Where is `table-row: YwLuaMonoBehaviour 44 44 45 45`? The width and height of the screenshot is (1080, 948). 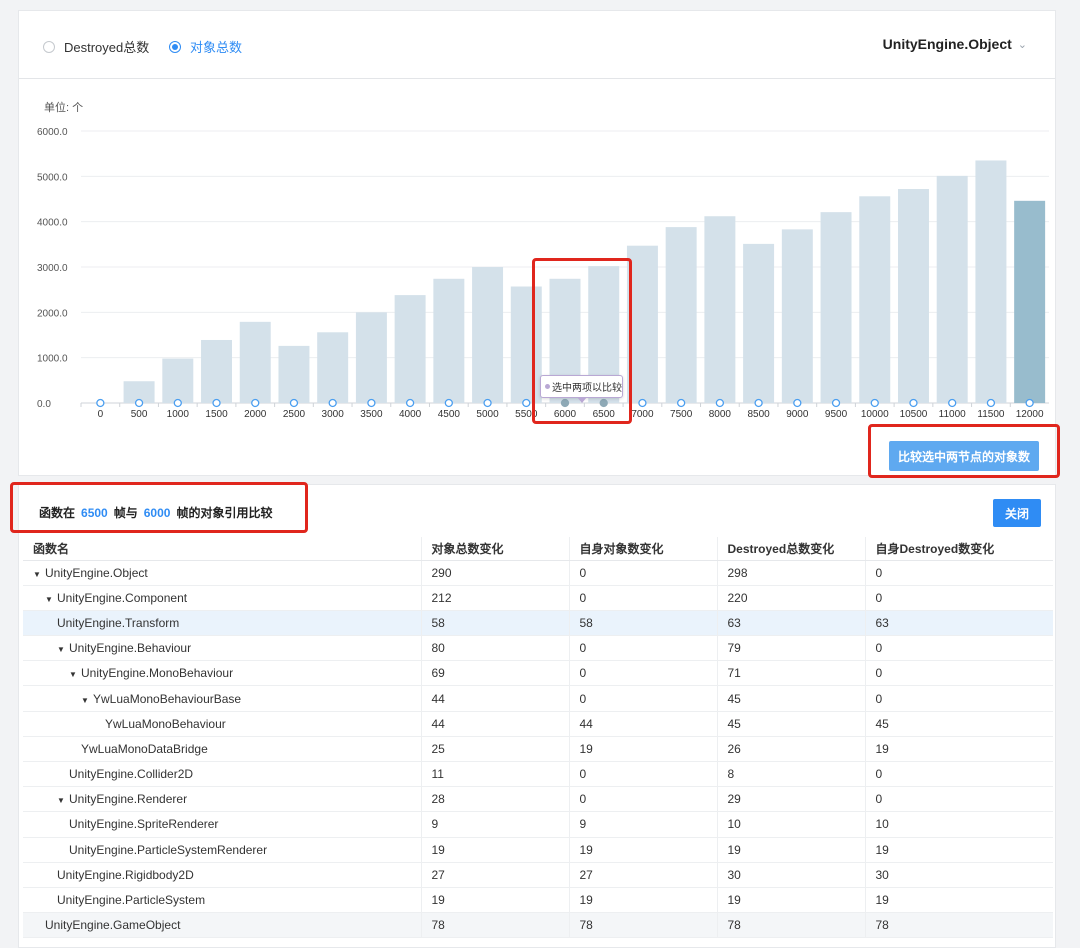 table-row: YwLuaMonoBehaviour 44 44 45 45 is located at coordinates (538, 724).